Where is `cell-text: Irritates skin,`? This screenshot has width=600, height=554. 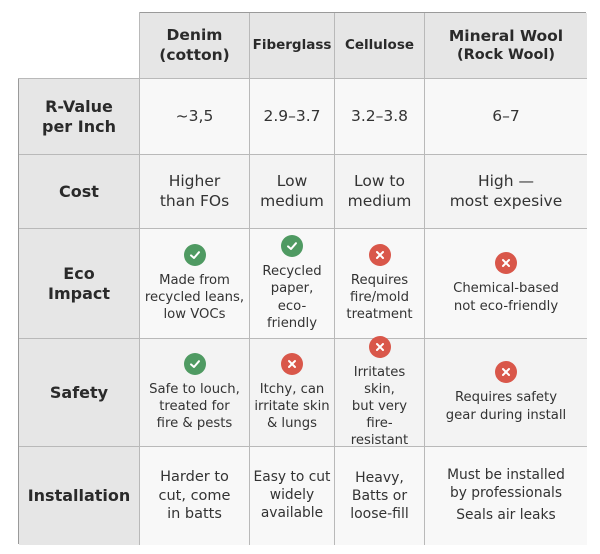 cell-text: Irritates skin, is located at coordinates (379, 380).